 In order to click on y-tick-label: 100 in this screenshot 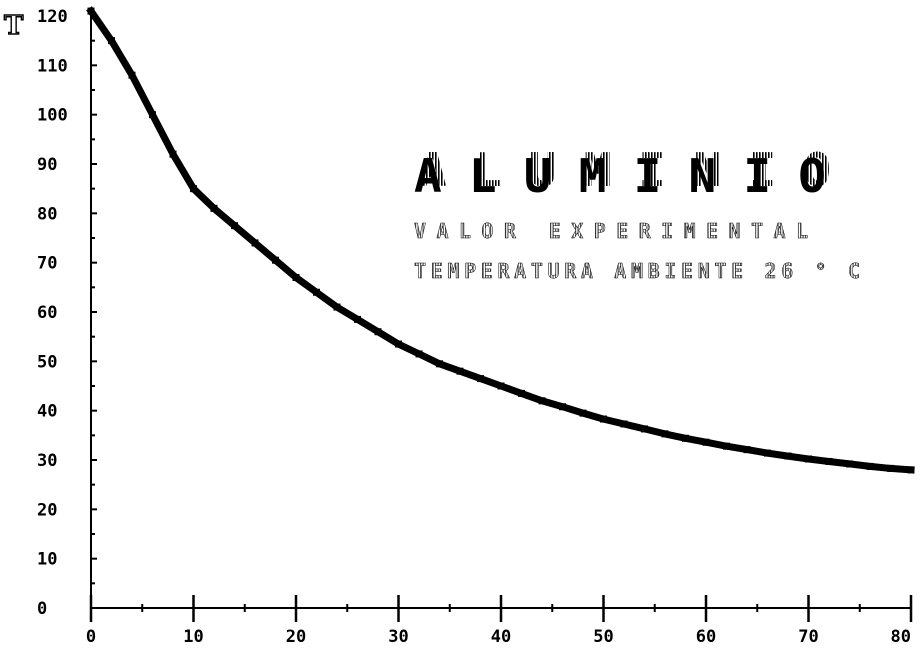, I will do `click(52, 116)`.